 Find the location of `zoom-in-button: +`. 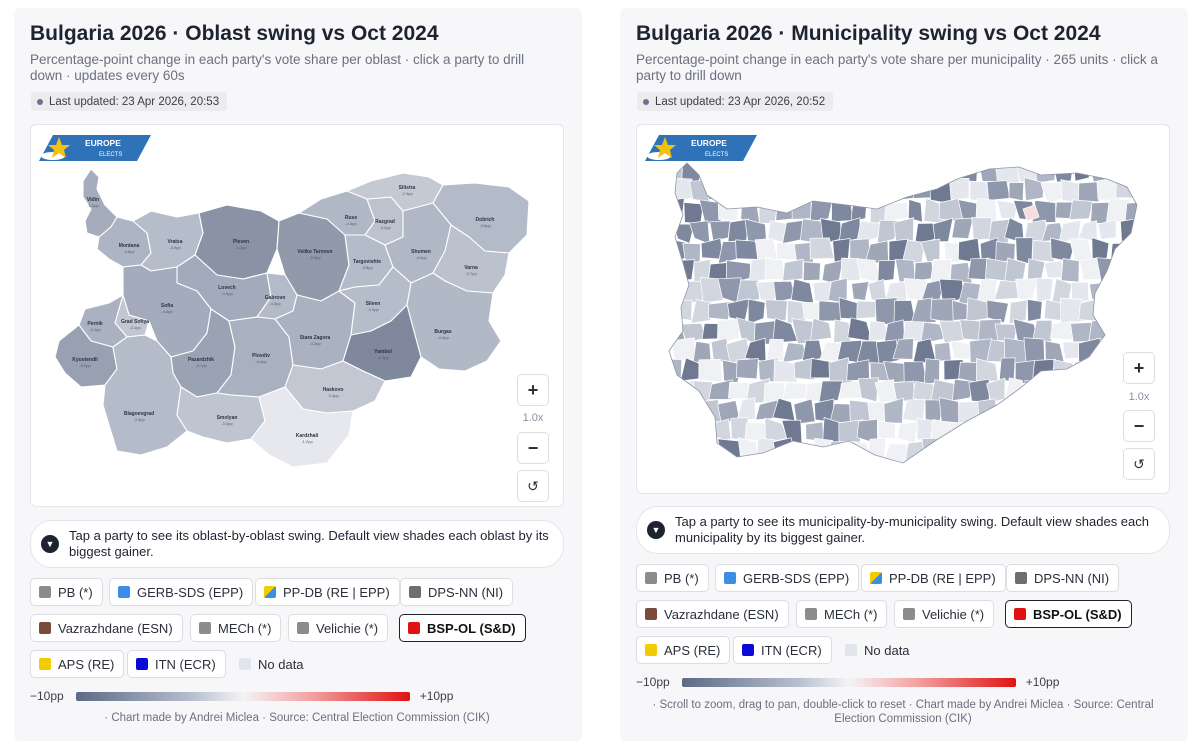

zoom-in-button: + is located at coordinates (1139, 368).